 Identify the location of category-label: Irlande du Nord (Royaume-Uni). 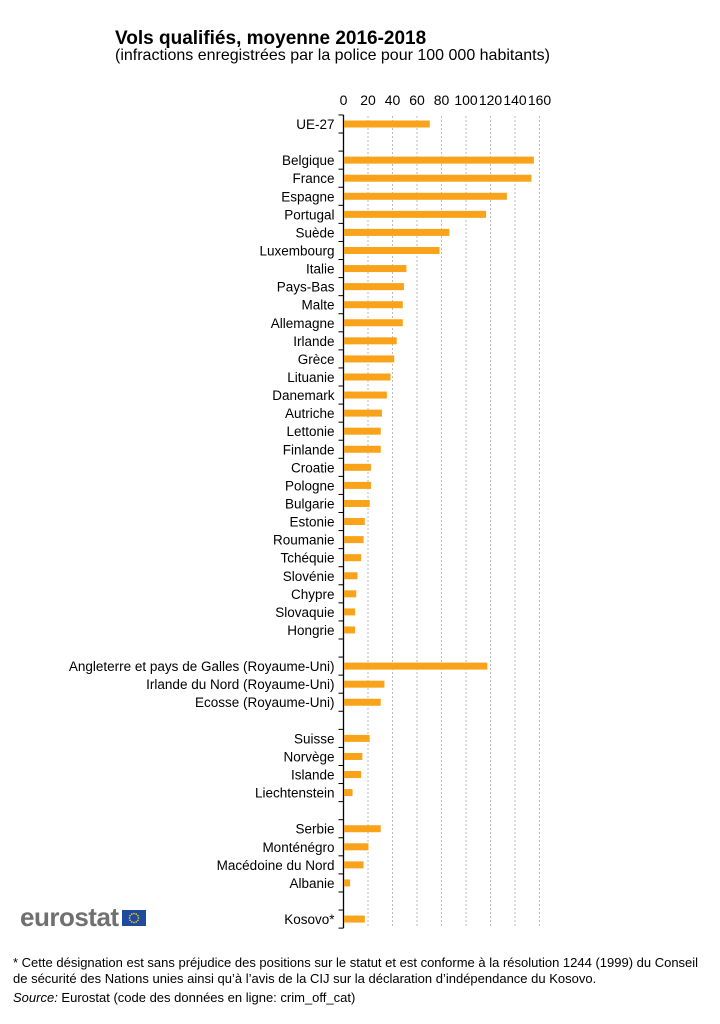
(240, 684).